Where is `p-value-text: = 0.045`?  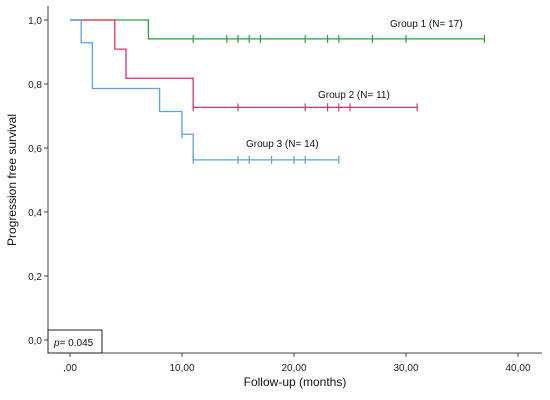
p-value-text: = 0.045 is located at coordinates (77, 343).